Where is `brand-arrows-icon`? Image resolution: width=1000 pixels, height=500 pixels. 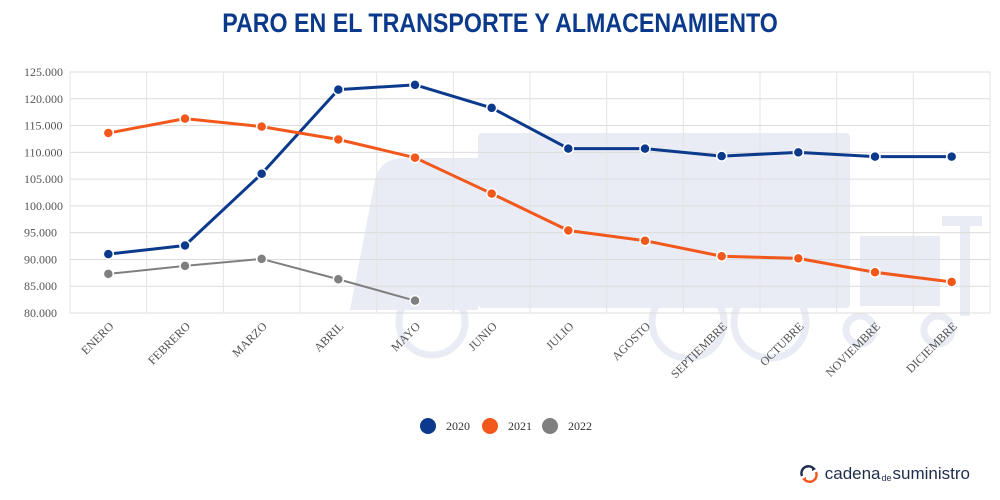
brand-arrows-icon is located at coordinates (809, 474).